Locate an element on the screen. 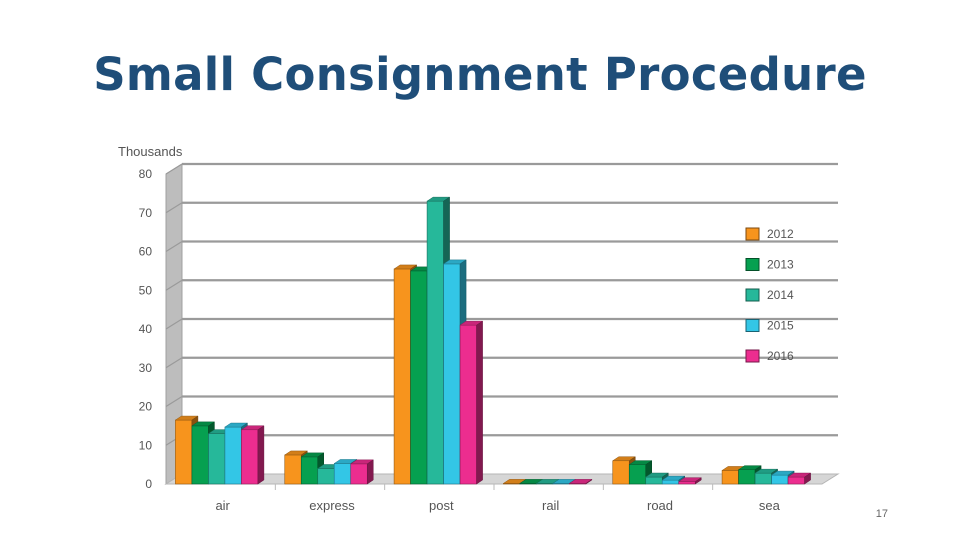 This screenshot has width=960, height=540. y-tick-label: 30 is located at coordinates (146, 368).